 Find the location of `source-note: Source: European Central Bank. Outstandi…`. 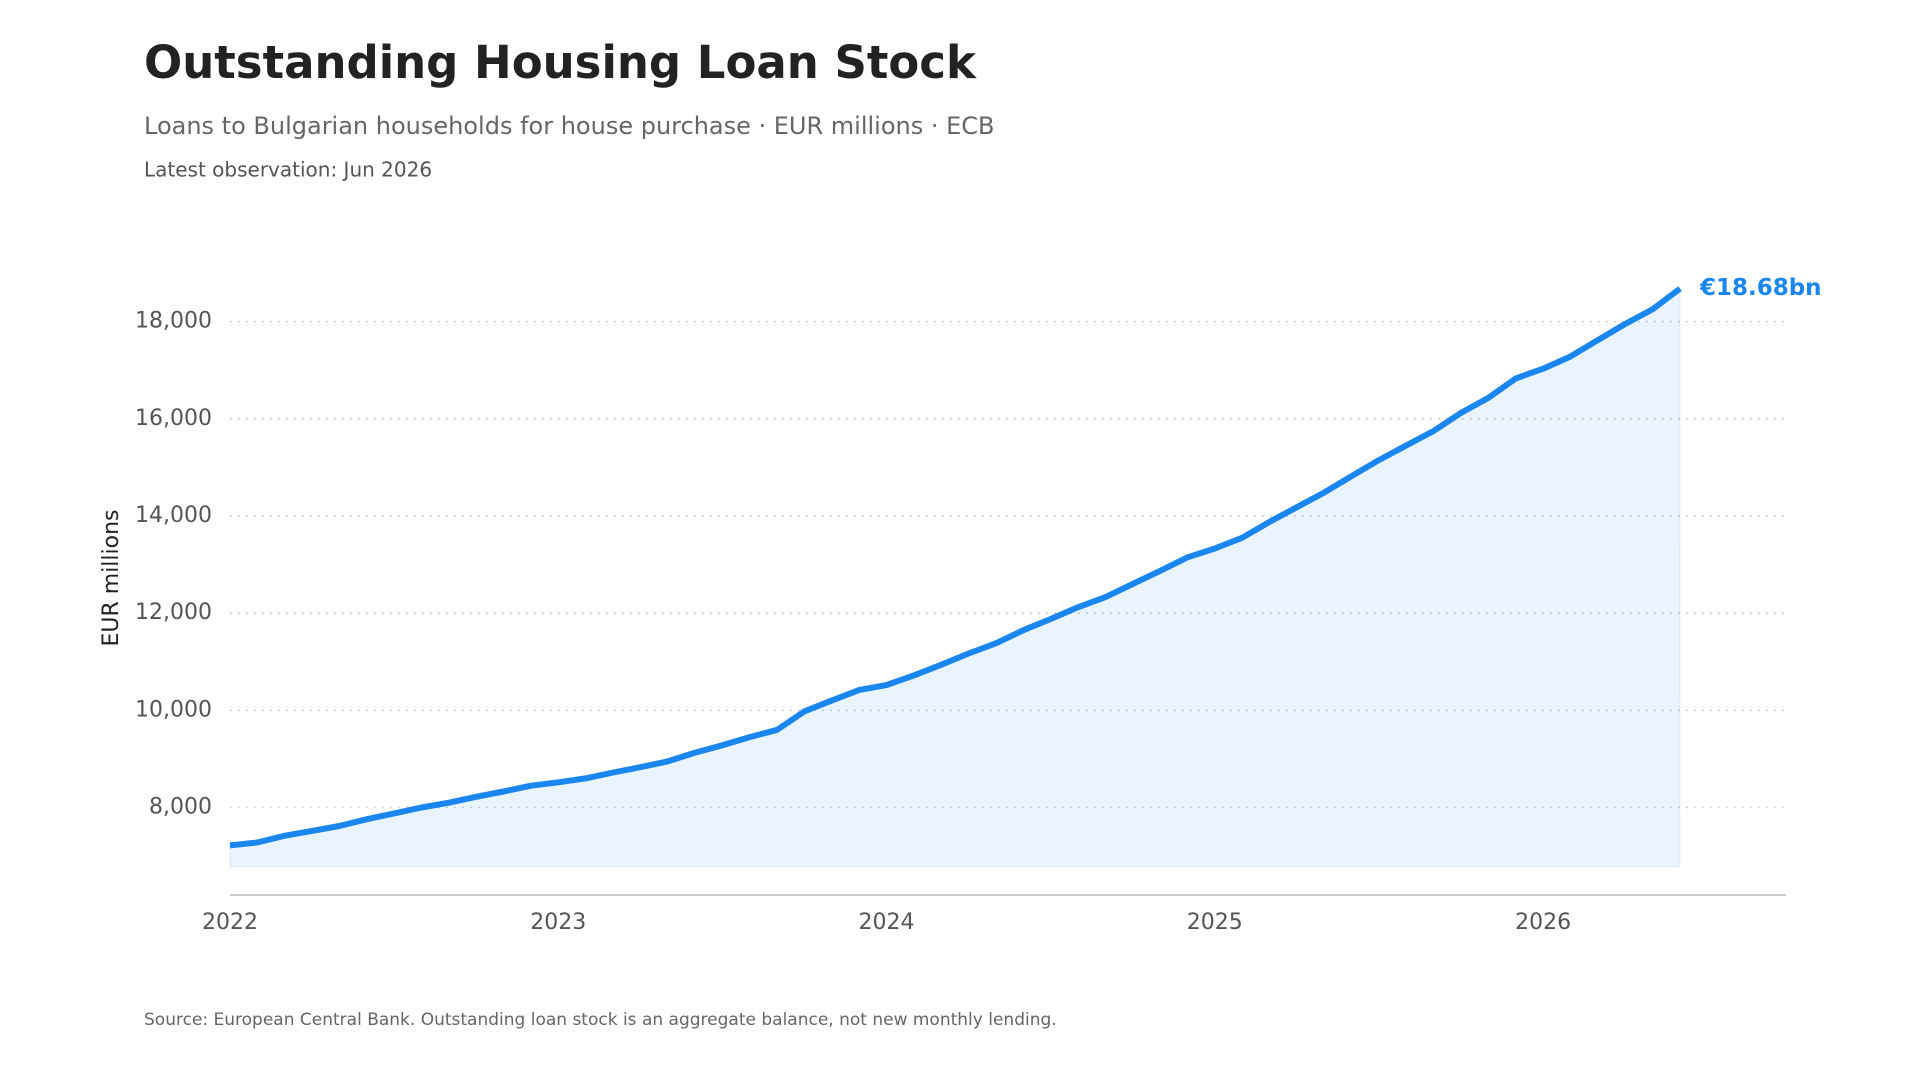

source-note: Source: European Central Bank. Outstandi… is located at coordinates (600, 1020).